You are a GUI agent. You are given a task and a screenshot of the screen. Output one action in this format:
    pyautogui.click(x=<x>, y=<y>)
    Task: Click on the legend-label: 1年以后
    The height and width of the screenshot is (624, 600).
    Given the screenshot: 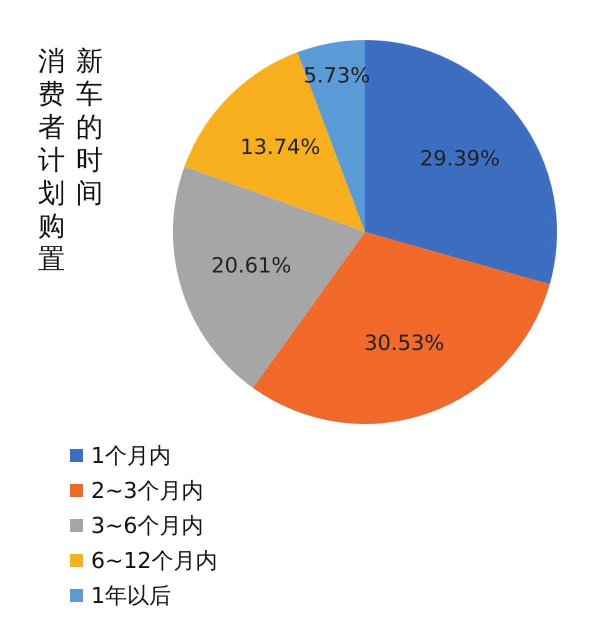 What is the action you would take?
    pyautogui.click(x=131, y=596)
    